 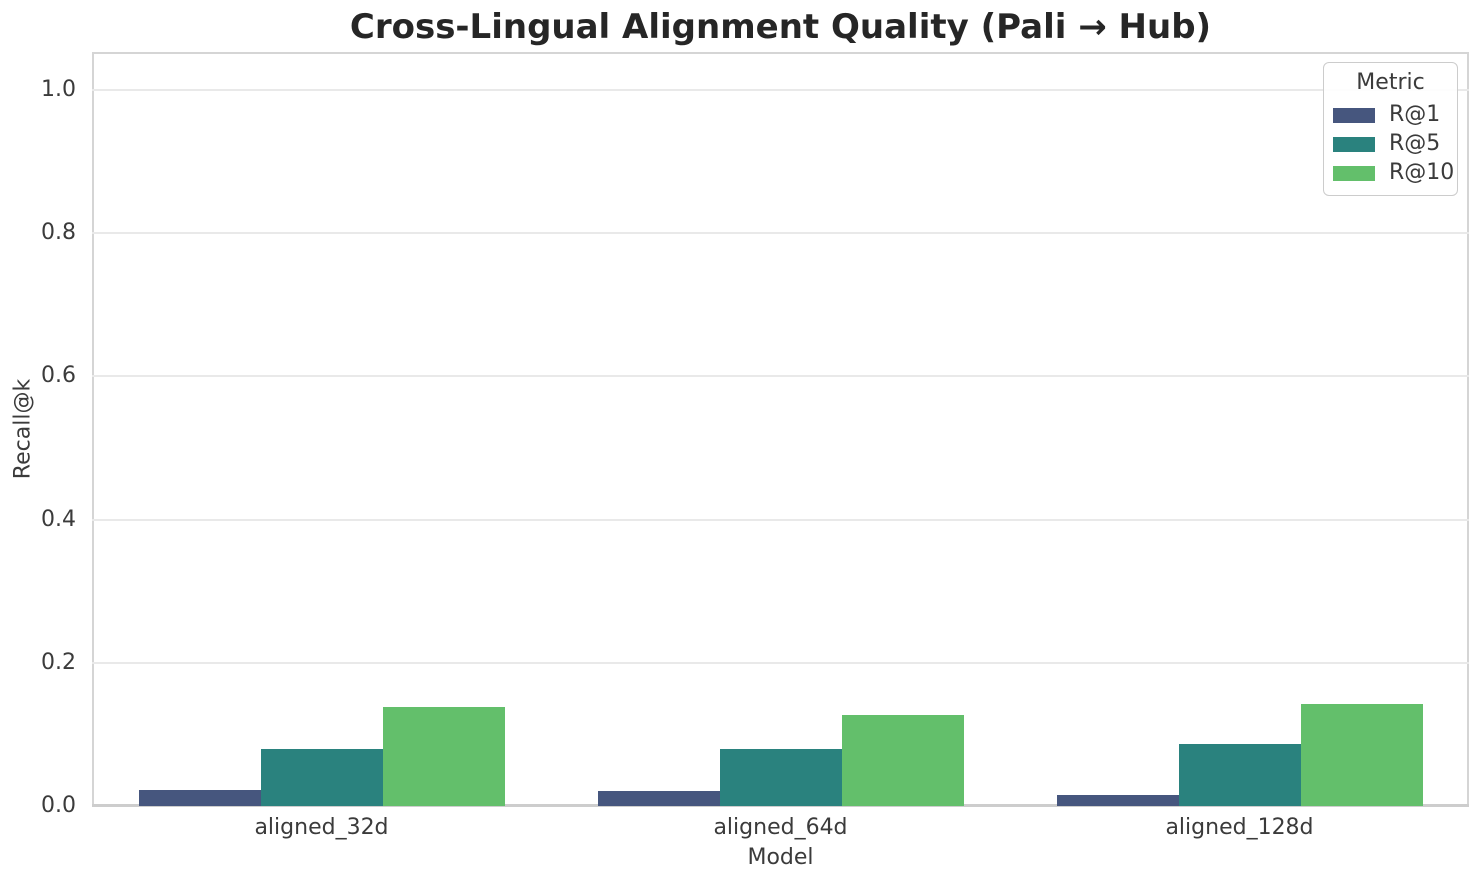 What do you see at coordinates (902, 760) in the screenshot?
I see `bar-aligned_64d-R@10` at bounding box center [902, 760].